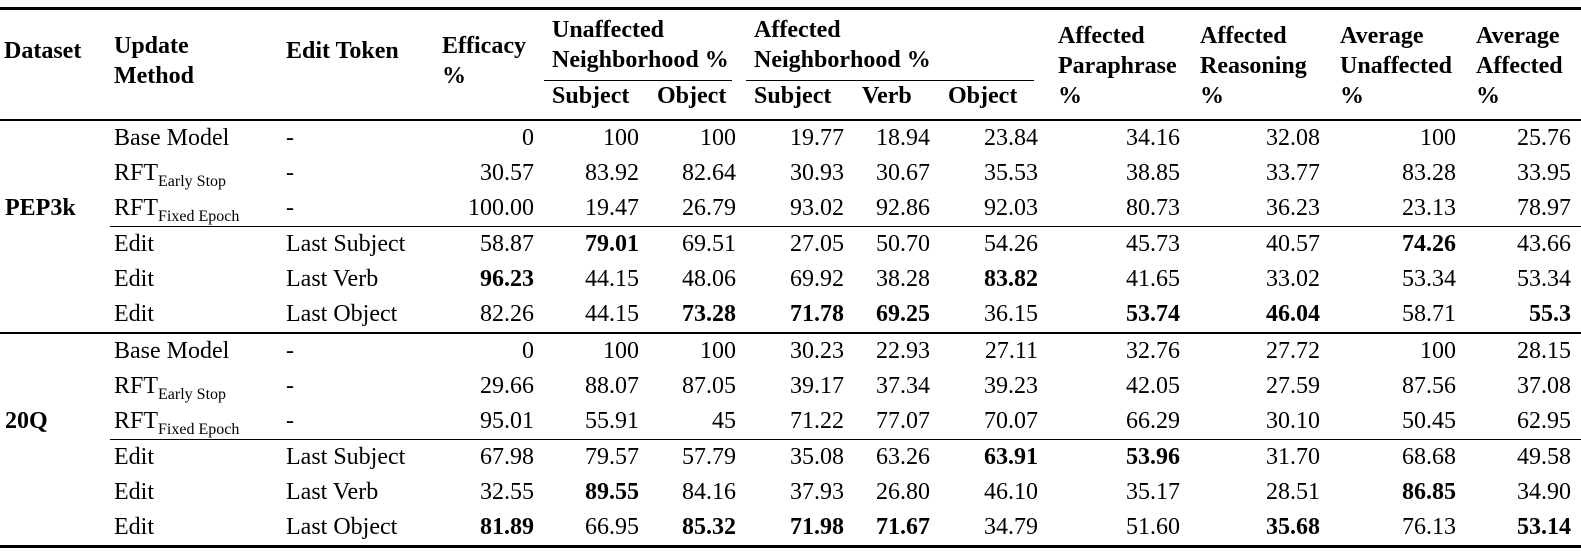 The height and width of the screenshot is (551, 1581). Describe the element at coordinates (357, 456) in the screenshot. I see `edit-token-cell: Last Subject` at that location.